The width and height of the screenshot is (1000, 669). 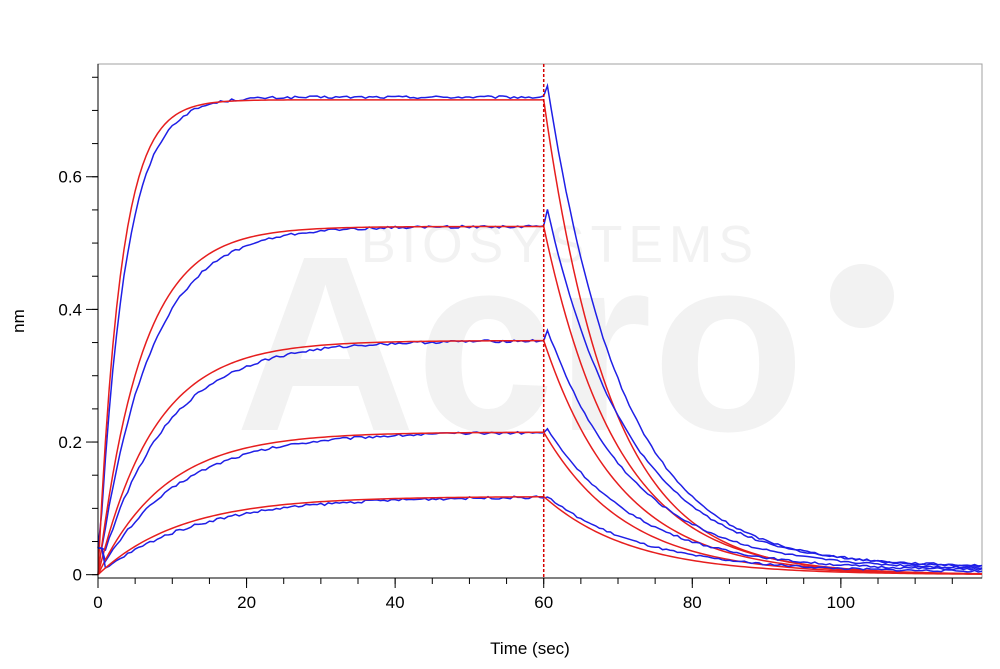 What do you see at coordinates (395, 602) in the screenshot?
I see `x-tick-label: 40` at bounding box center [395, 602].